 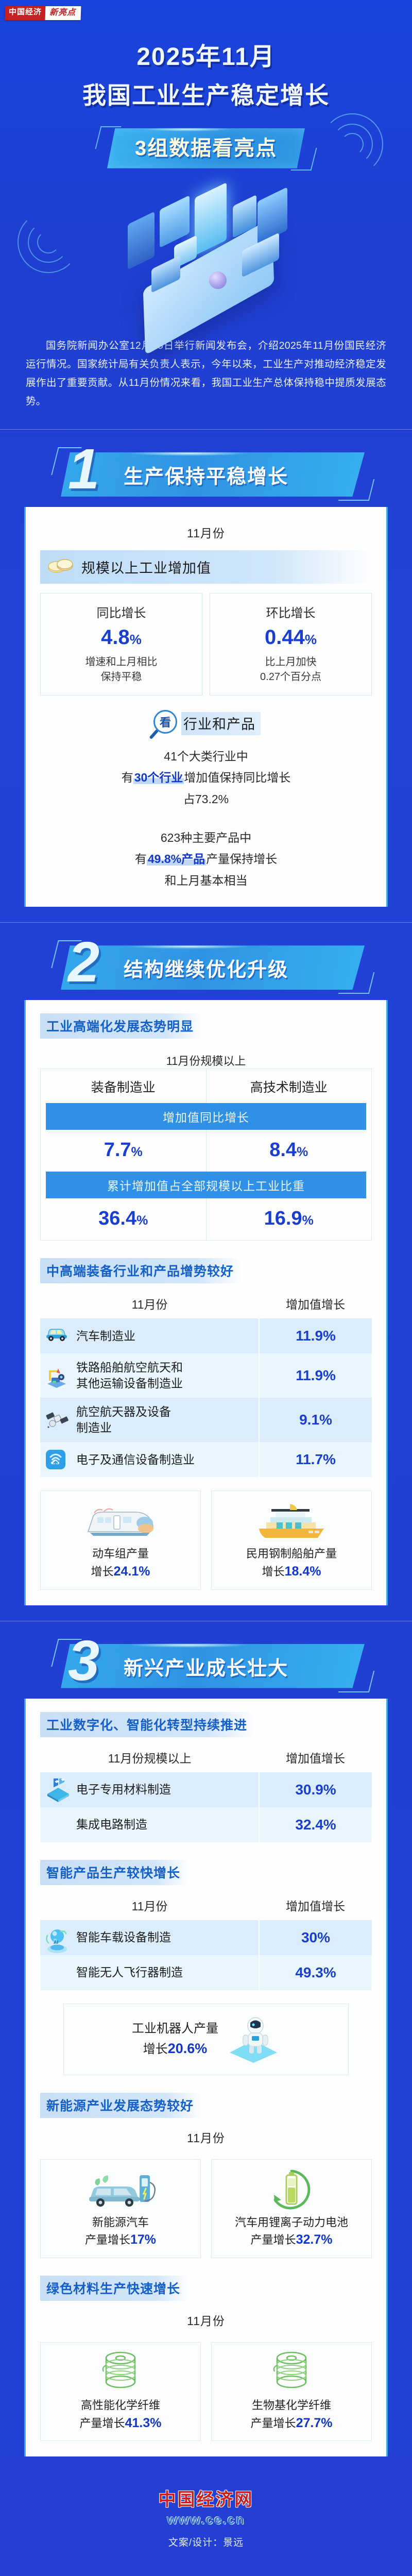 What do you see at coordinates (291, 2231) in the screenshot?
I see `s3c-pair-battery-caption: 汽车用锂离子动力电池 产量增长32.7%` at bounding box center [291, 2231].